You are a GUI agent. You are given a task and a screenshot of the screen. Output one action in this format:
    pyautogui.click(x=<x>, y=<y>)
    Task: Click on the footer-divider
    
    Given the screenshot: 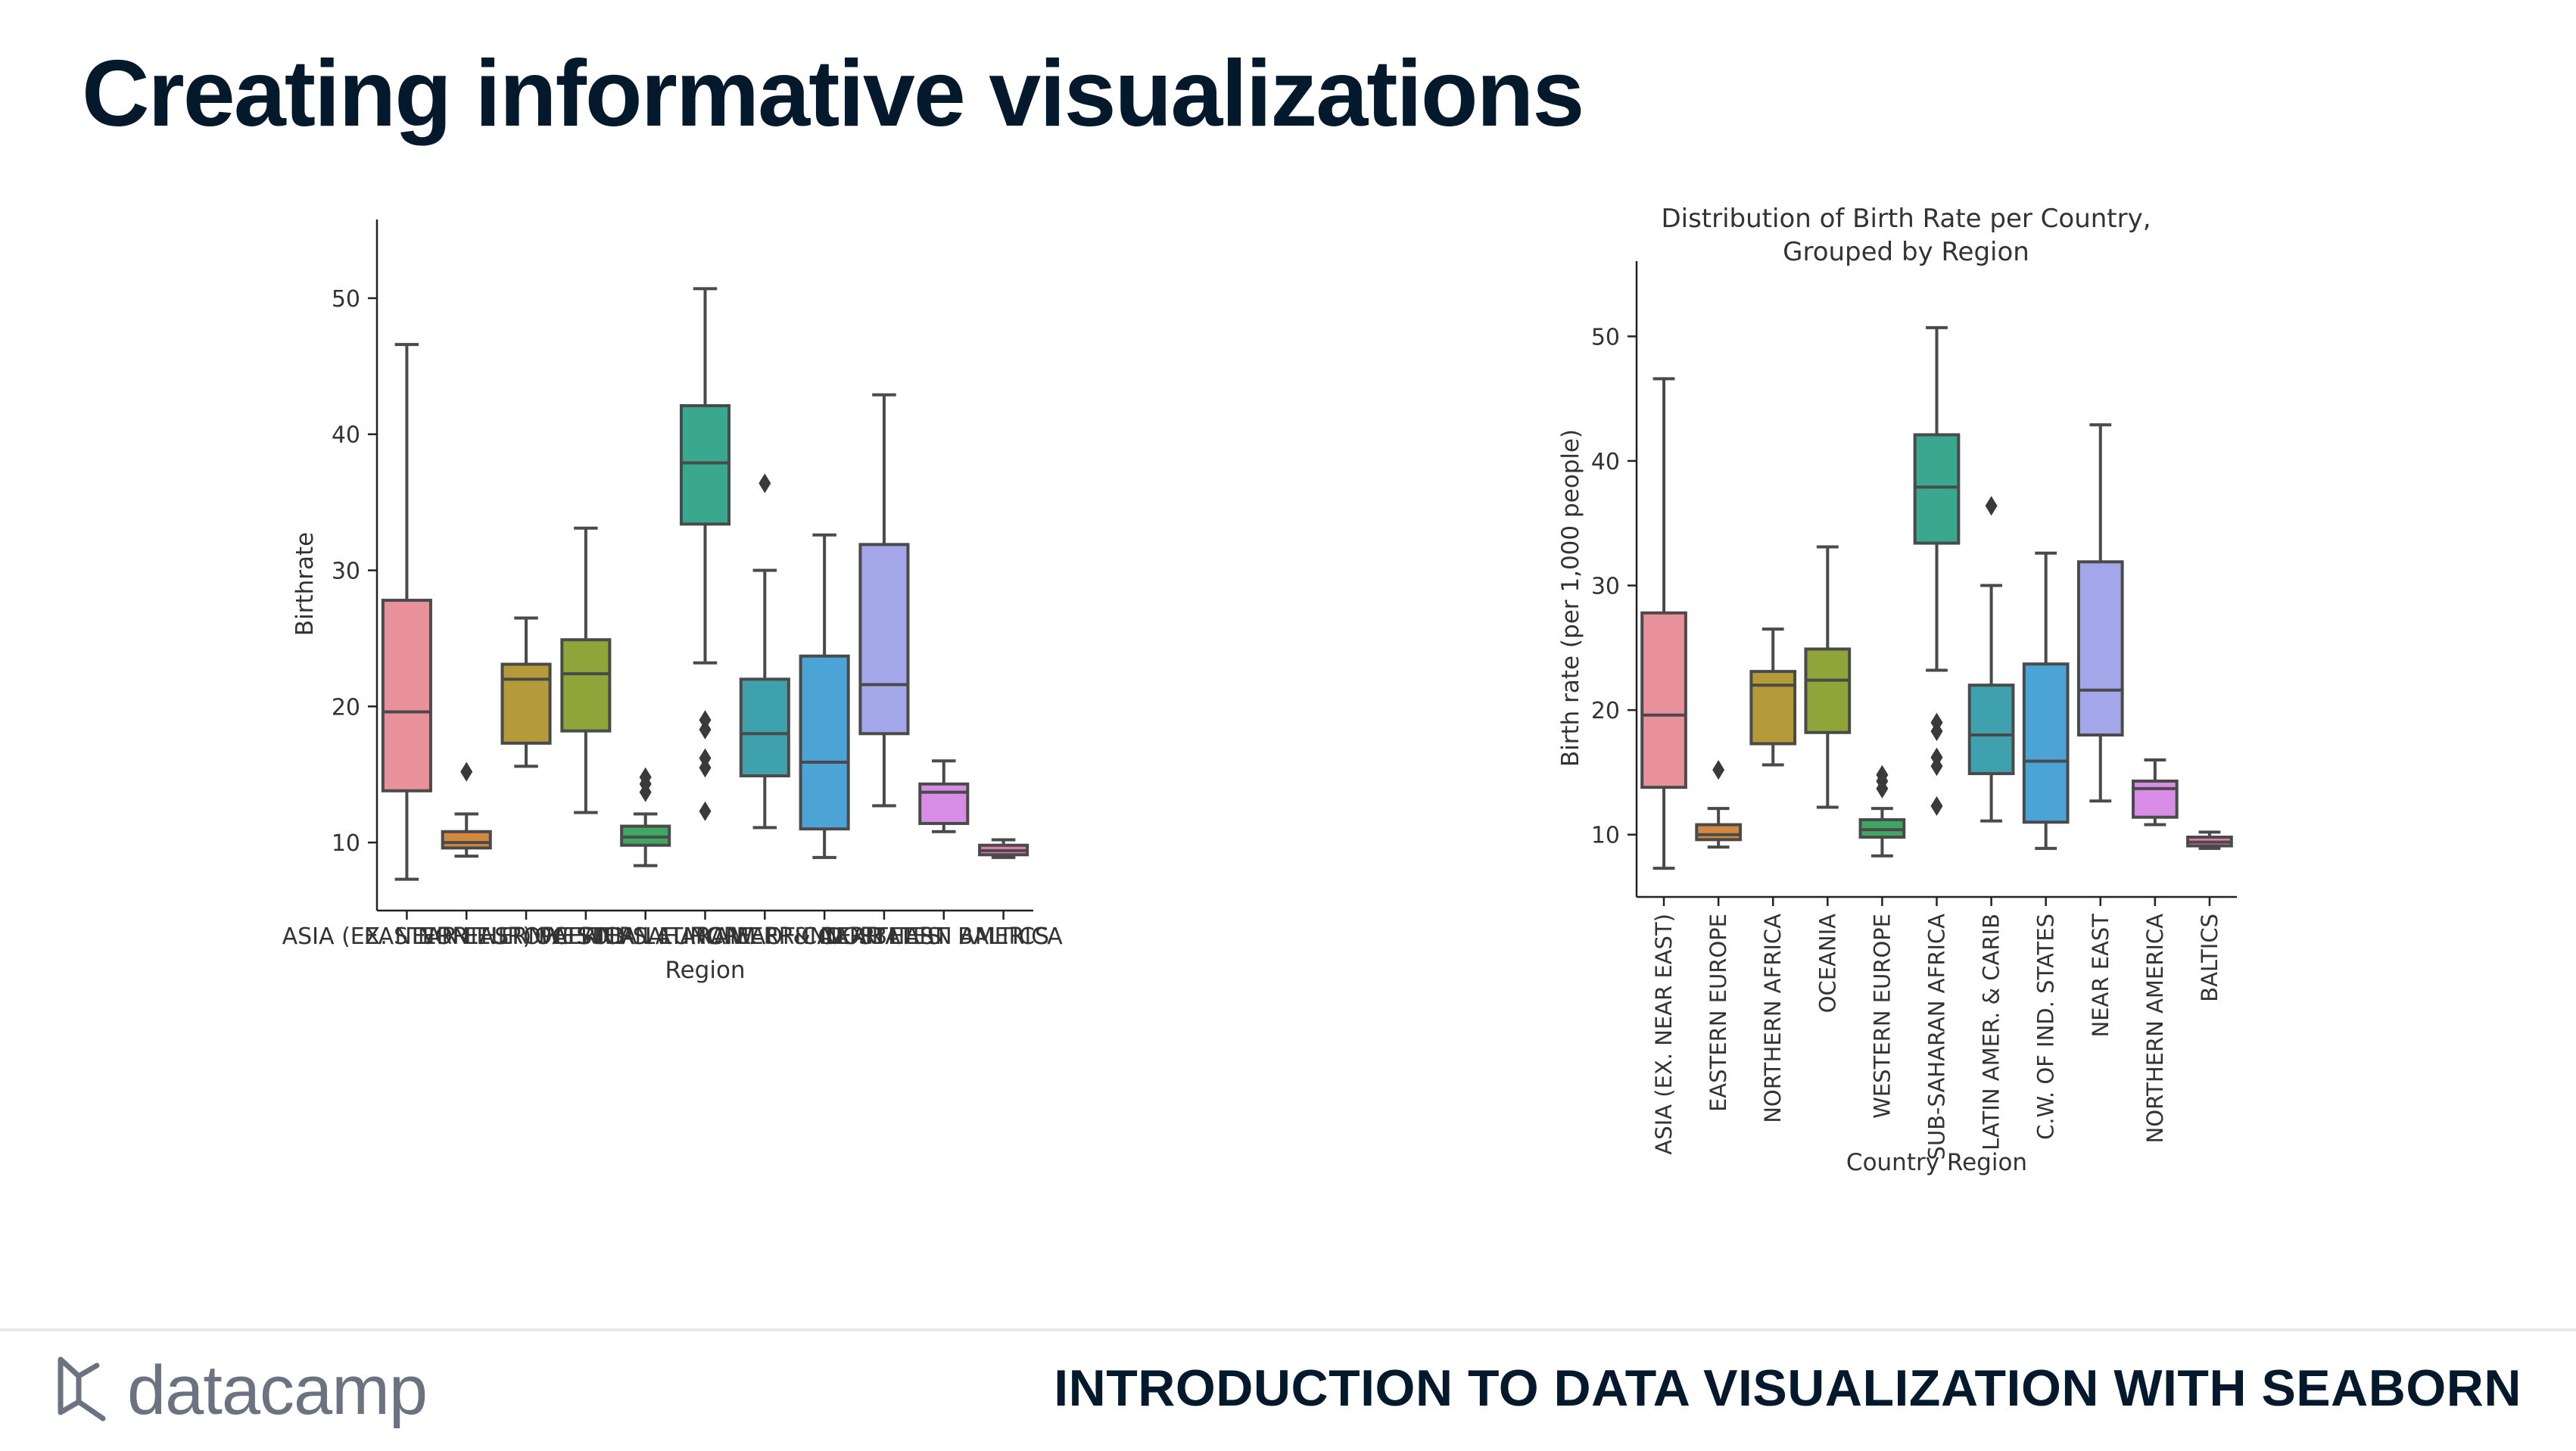 What is the action you would take?
    pyautogui.click(x=1288, y=1329)
    